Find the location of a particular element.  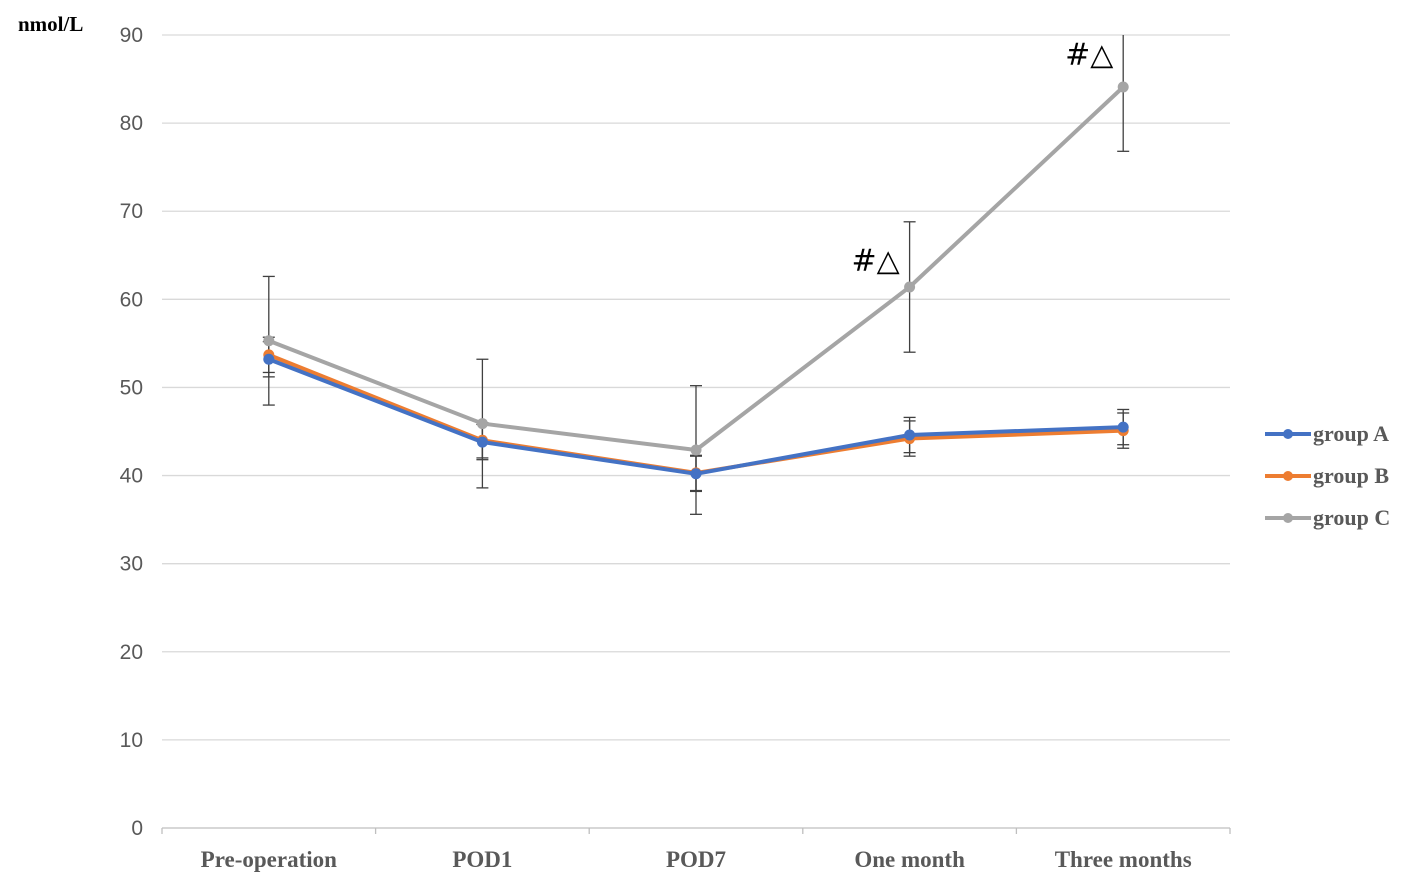

legend-label: group A is located at coordinates (1351, 433).